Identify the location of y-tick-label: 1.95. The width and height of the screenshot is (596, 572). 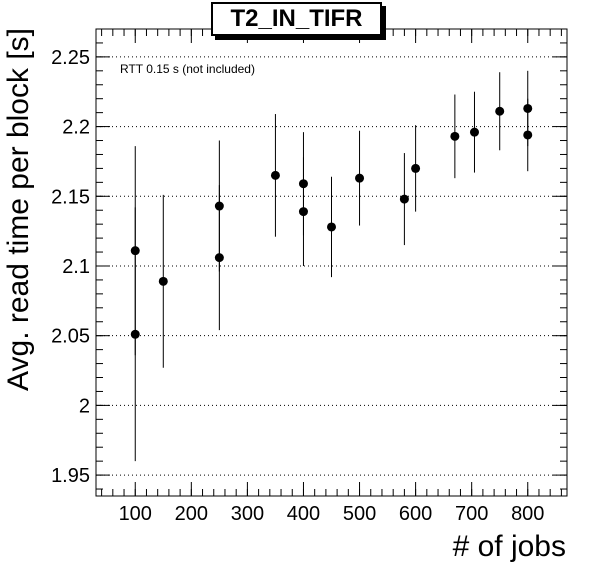
(70, 476).